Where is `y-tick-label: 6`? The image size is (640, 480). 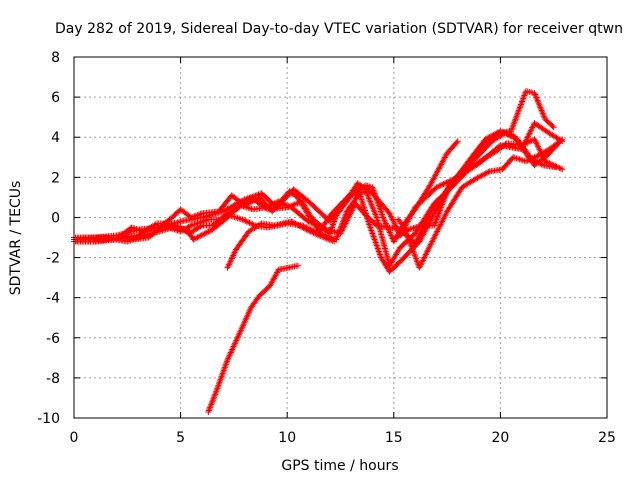 y-tick-label: 6 is located at coordinates (55, 98).